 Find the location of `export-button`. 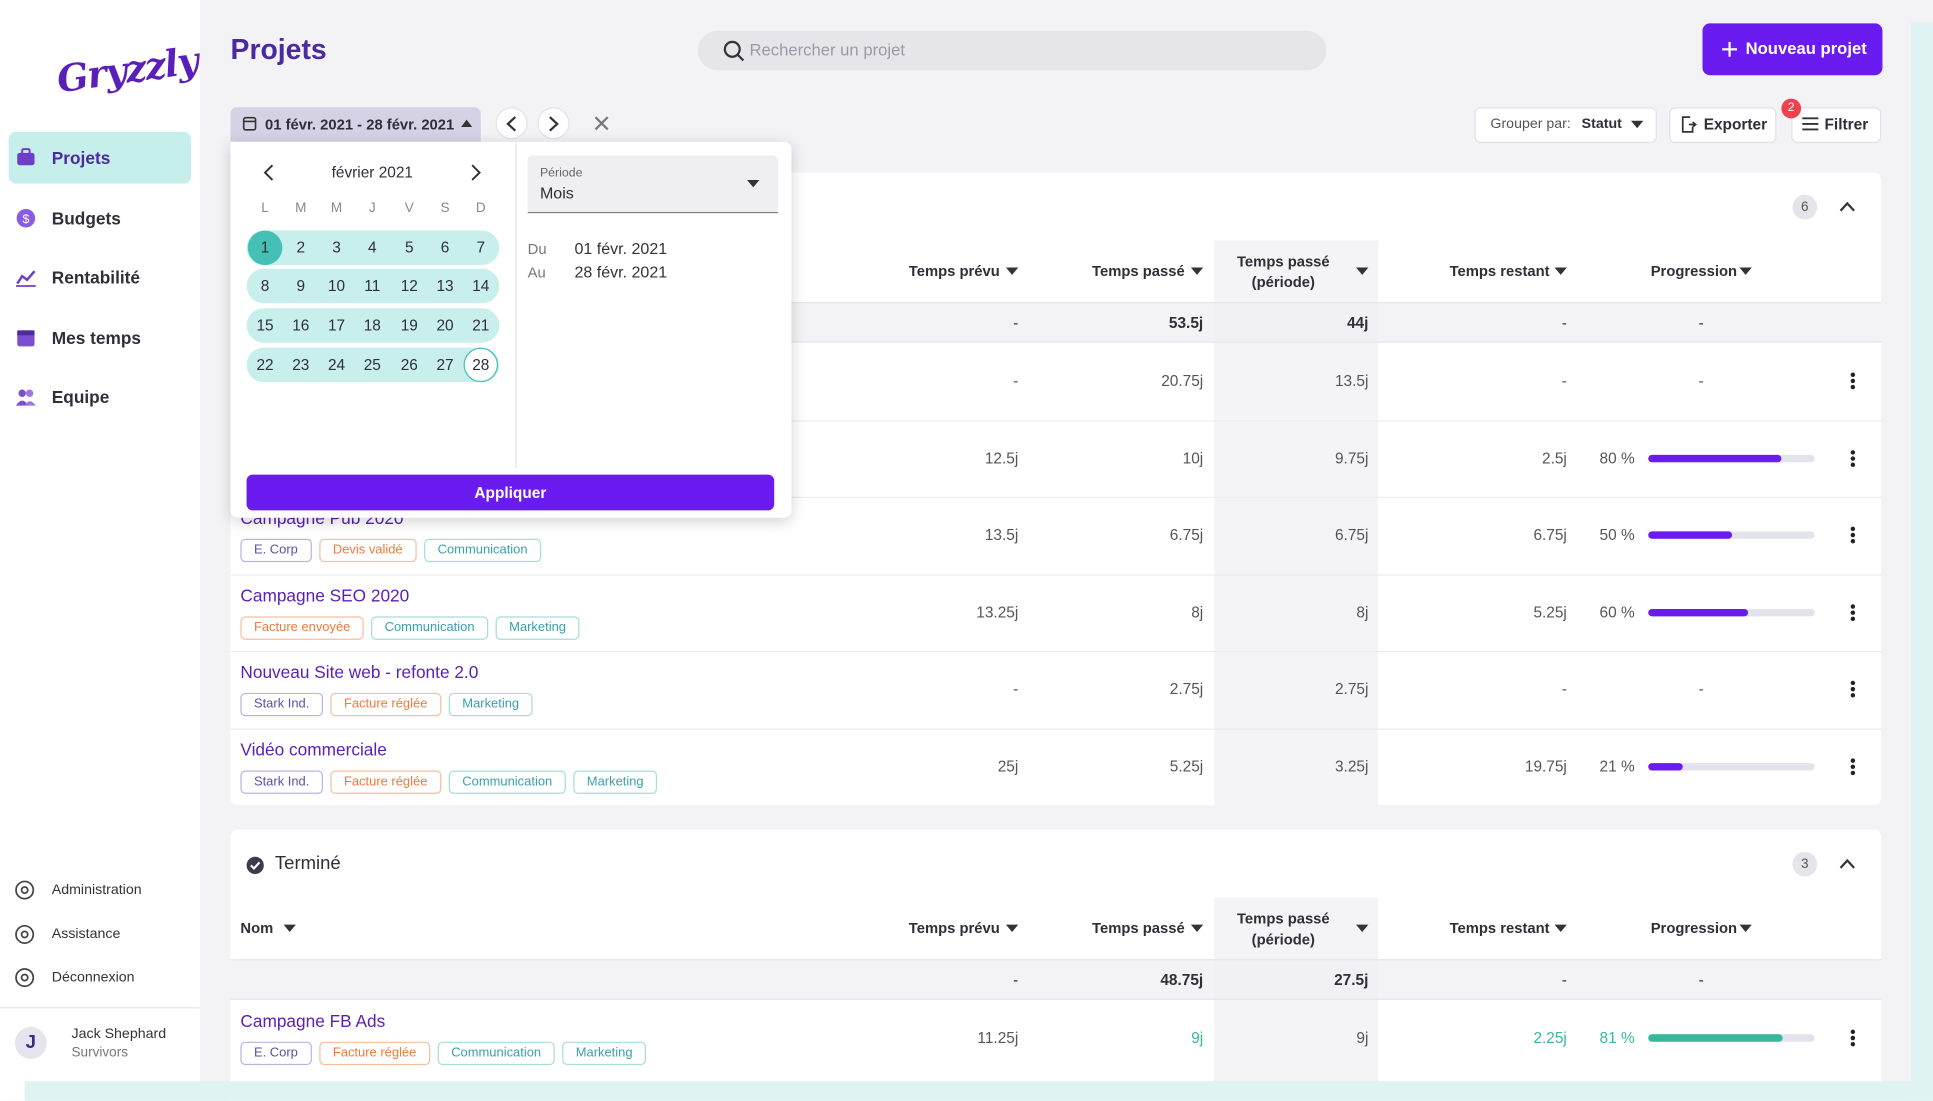

export-button is located at coordinates (1723, 125).